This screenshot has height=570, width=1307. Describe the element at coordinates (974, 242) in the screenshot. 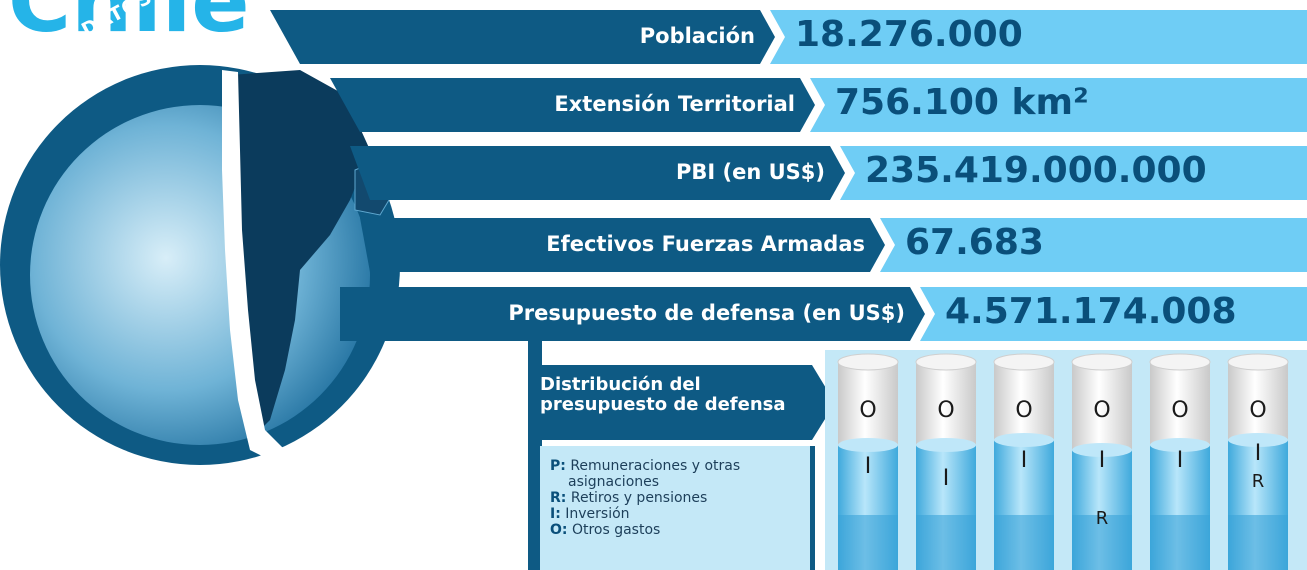

I see `fact-value: 67.683` at that location.